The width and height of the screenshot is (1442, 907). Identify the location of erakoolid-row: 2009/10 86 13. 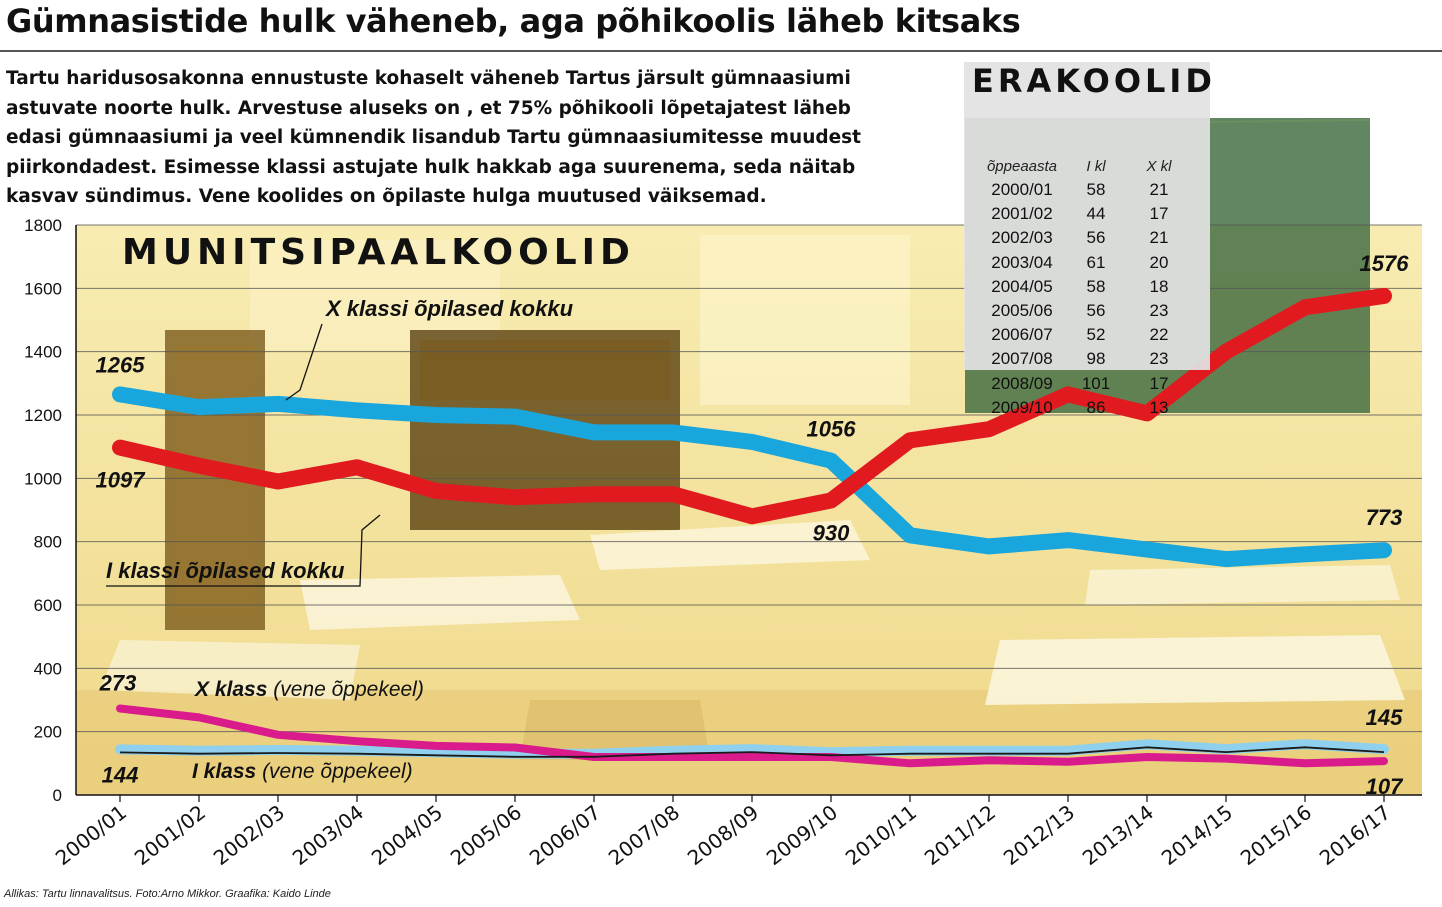
(1087, 410).